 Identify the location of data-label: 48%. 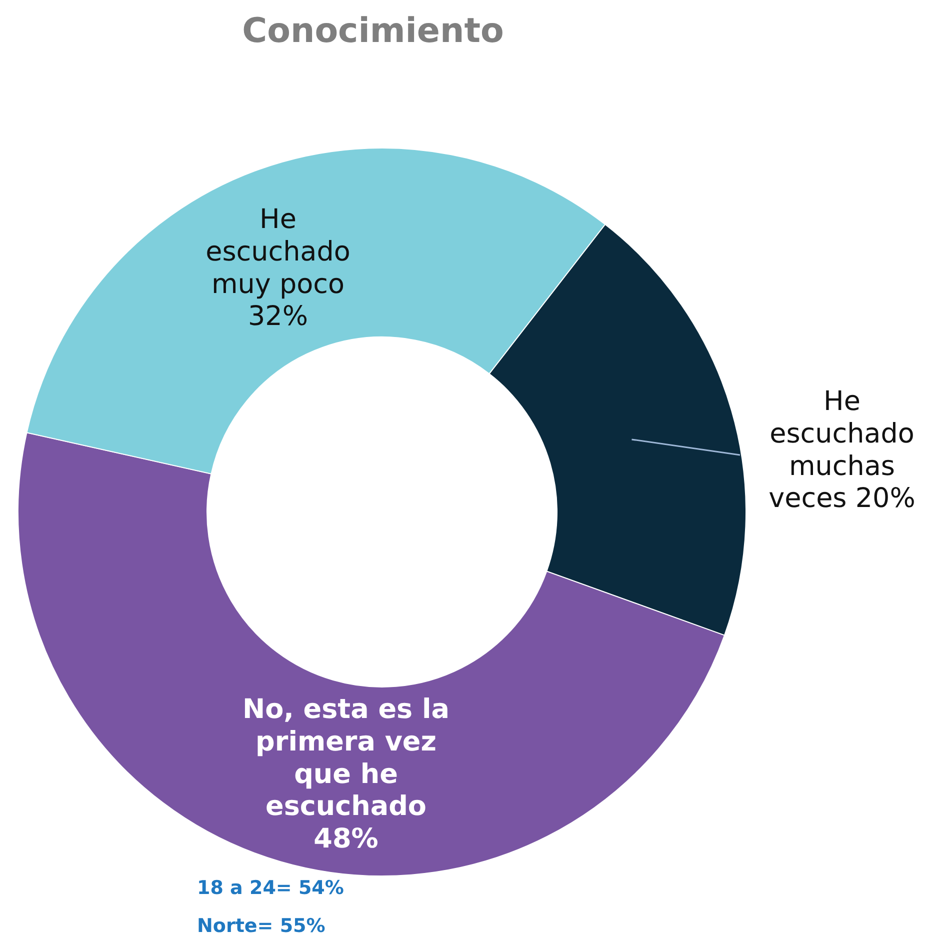
(346, 839).